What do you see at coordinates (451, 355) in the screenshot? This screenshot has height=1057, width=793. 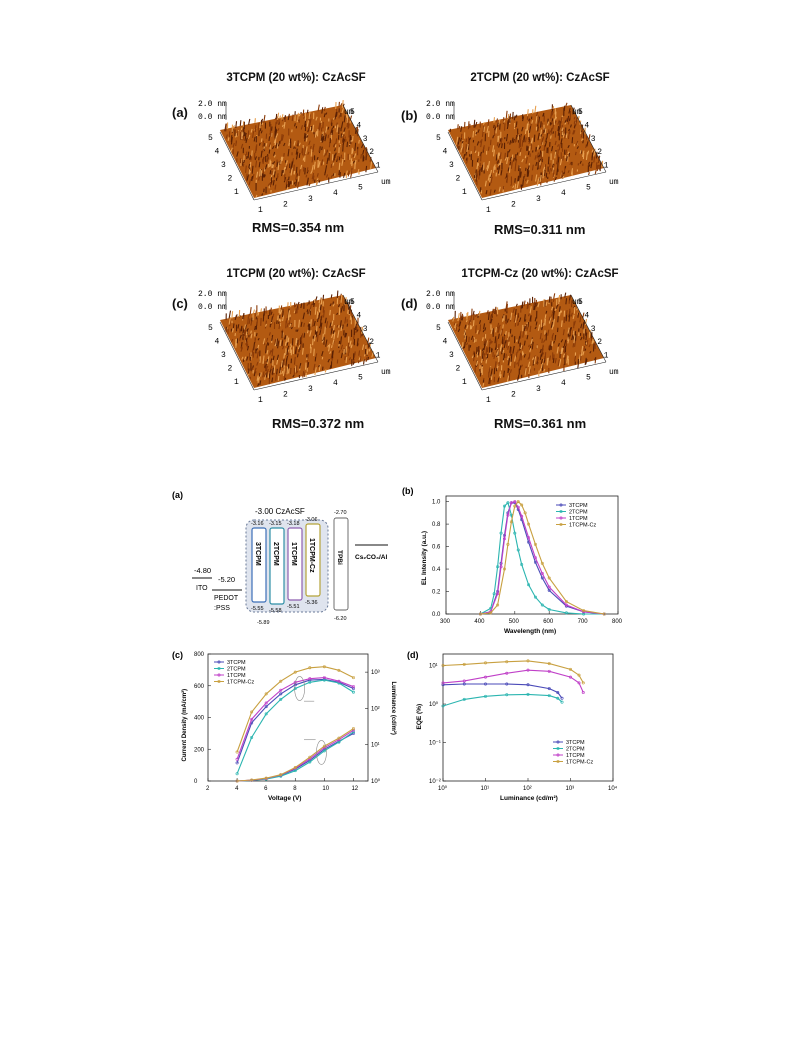 I see `y-tick-label: 3` at bounding box center [451, 355].